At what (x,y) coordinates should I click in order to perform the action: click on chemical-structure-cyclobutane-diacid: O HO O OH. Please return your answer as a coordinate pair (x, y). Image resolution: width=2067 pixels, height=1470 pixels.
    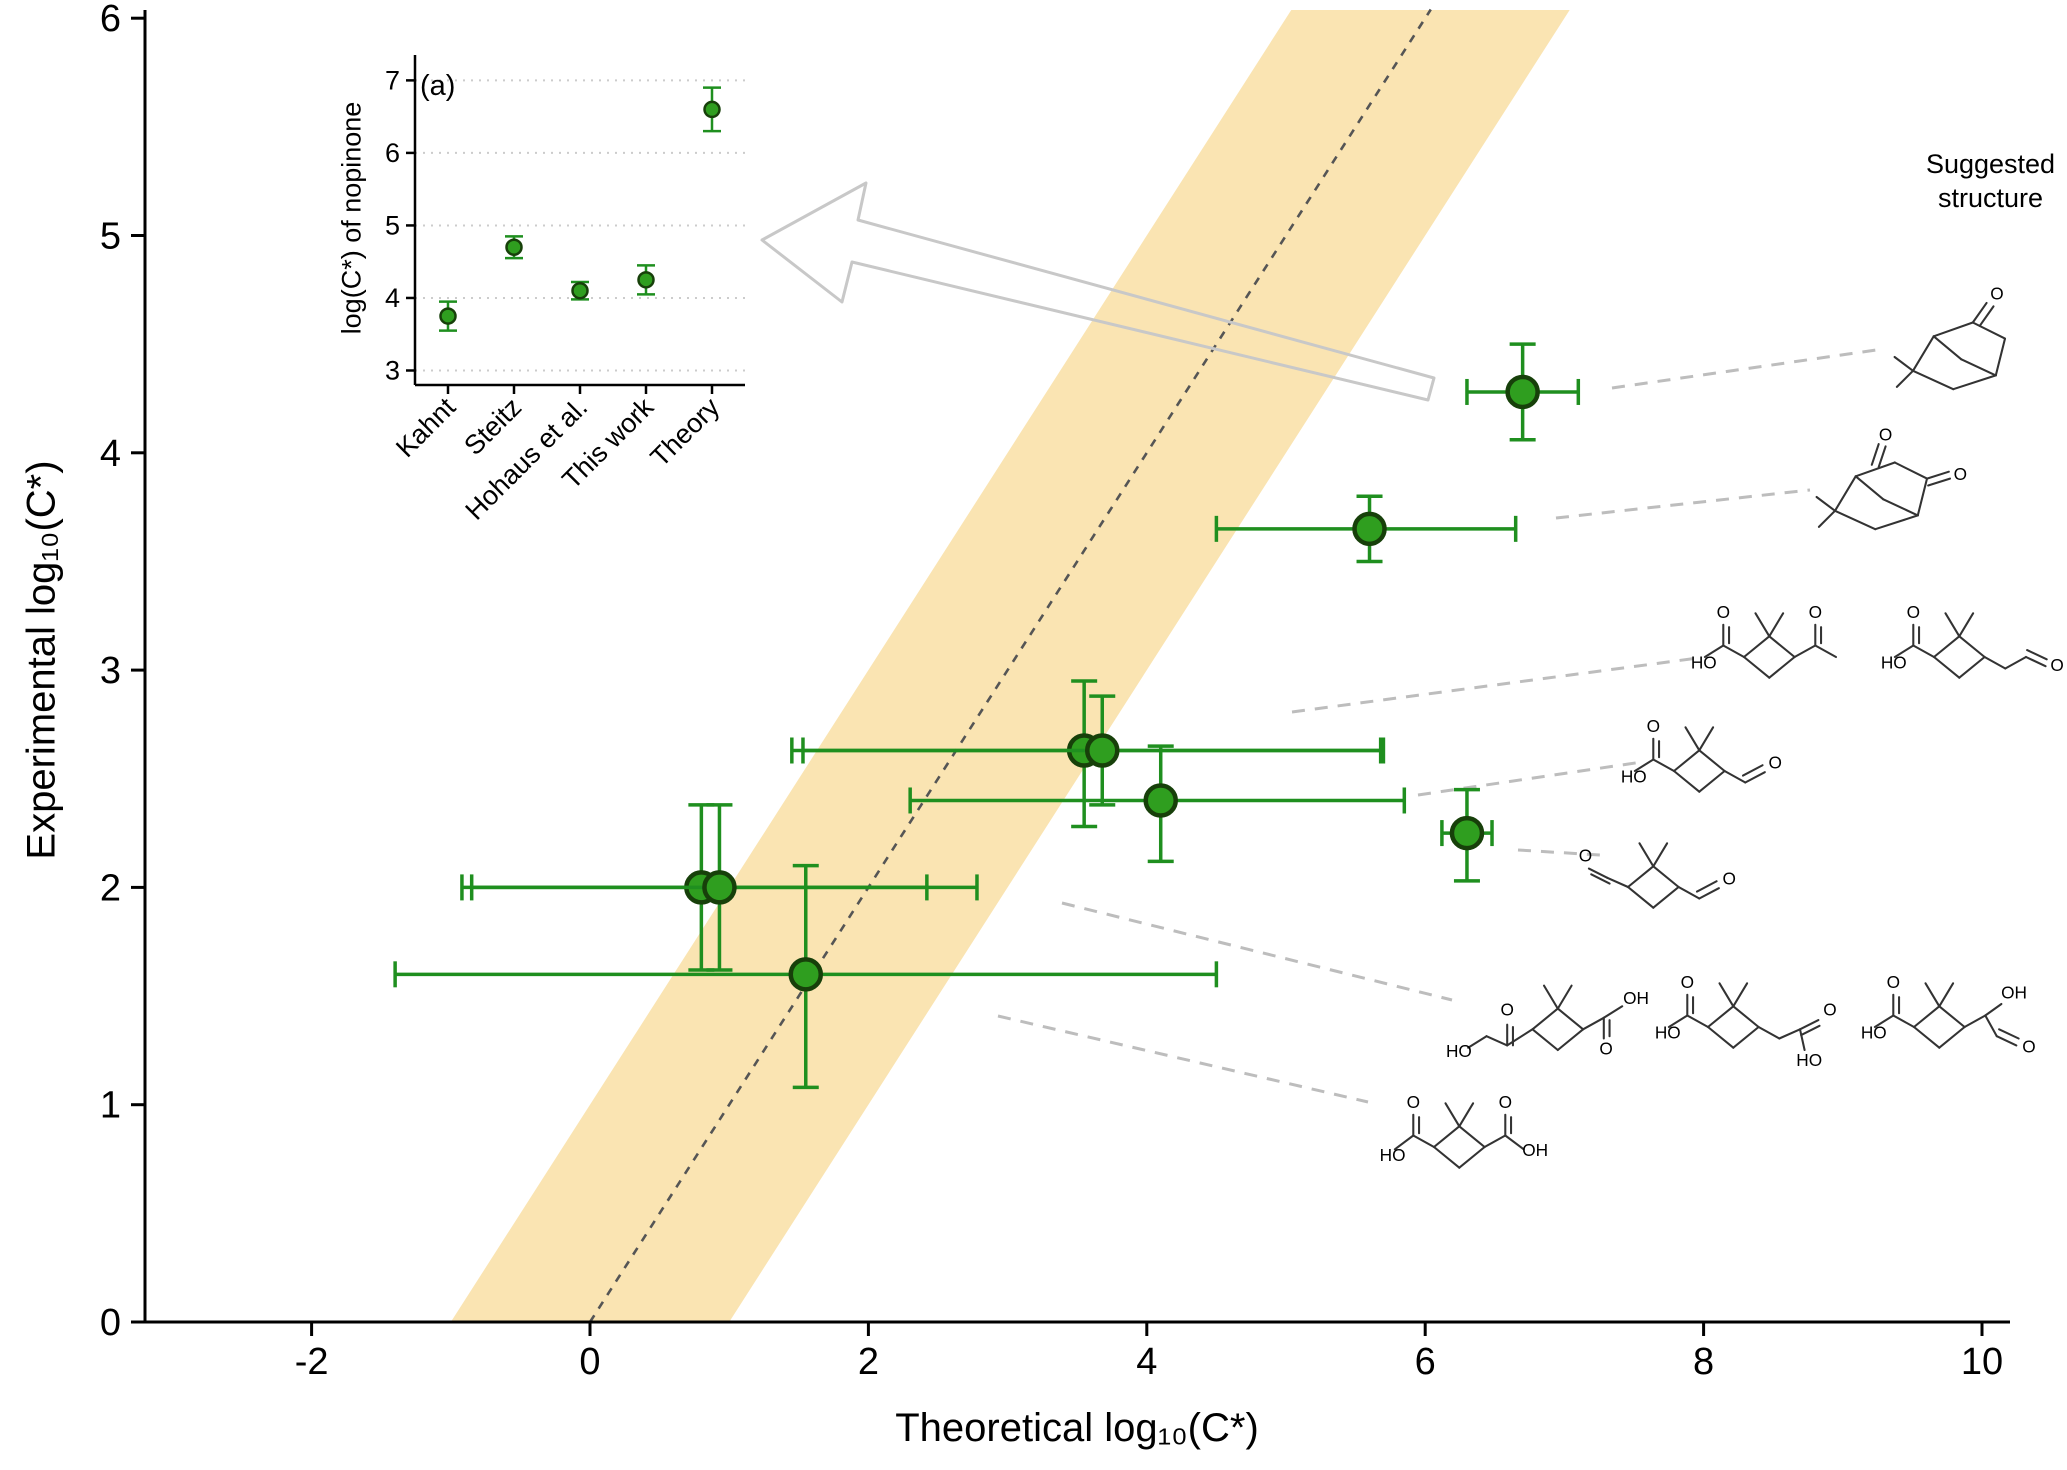
    Looking at the image, I should click on (1464, 1130).